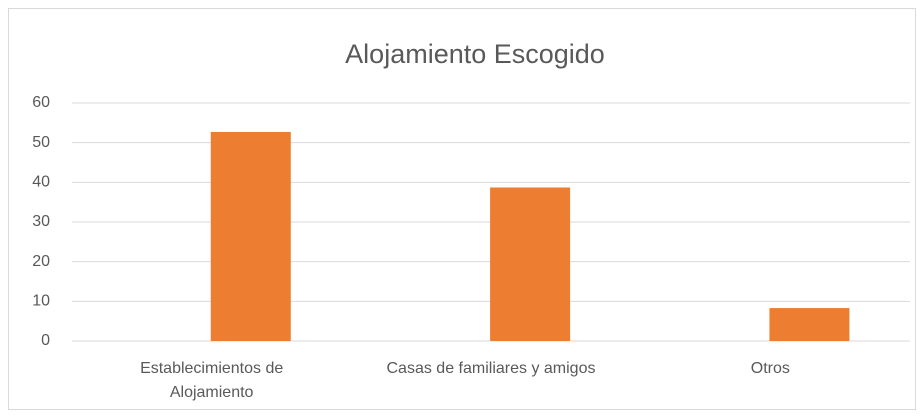 The width and height of the screenshot is (924, 418). I want to click on y-tick-label: 30, so click(41, 221).